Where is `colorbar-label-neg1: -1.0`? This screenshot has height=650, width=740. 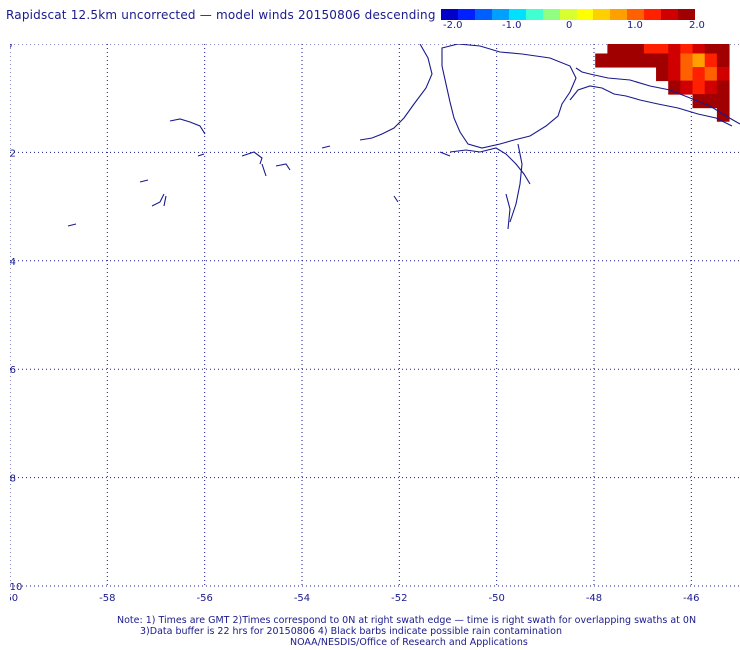 colorbar-label-neg1: -1.0 is located at coordinates (512, 25).